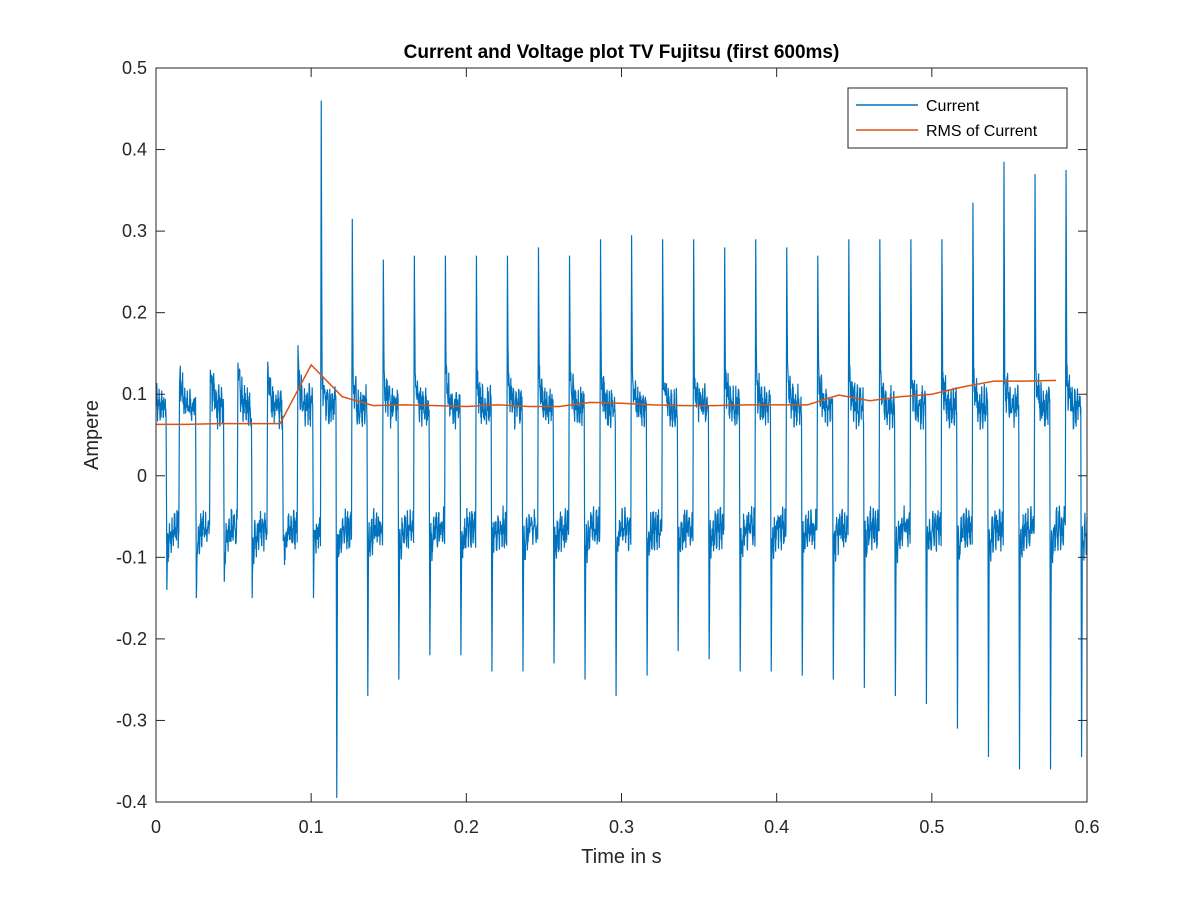 The image size is (1200, 900). I want to click on y-tick-label: -0.2, so click(131, 639).